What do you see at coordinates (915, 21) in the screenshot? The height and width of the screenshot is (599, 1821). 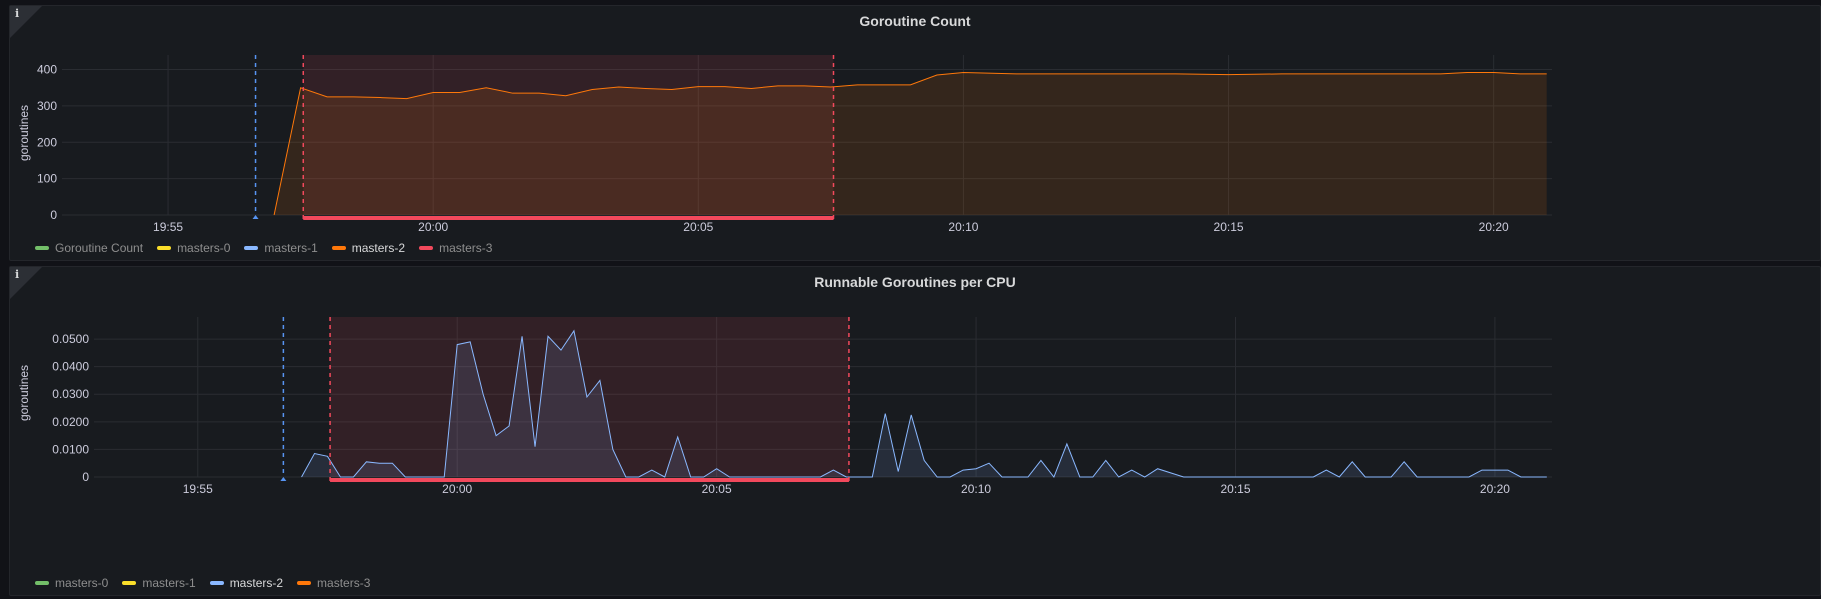 I see `panel-title: Goroutine Count` at bounding box center [915, 21].